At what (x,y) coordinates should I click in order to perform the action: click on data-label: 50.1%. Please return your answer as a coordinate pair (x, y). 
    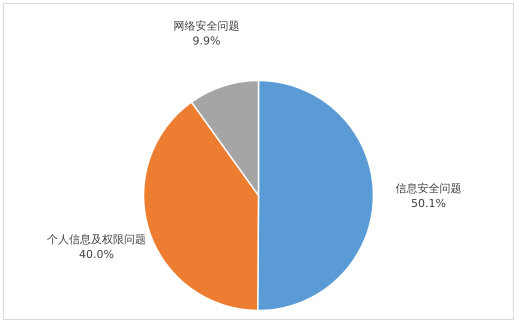
    Looking at the image, I should click on (428, 203).